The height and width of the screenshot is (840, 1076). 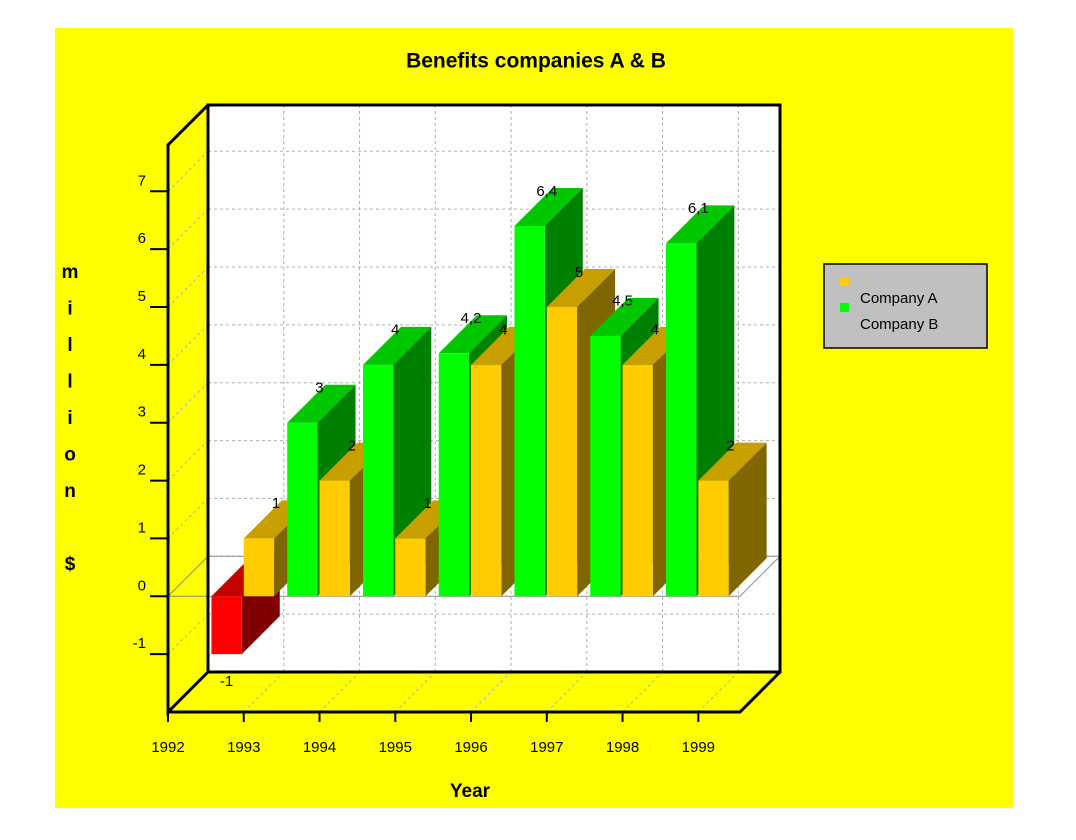 I want to click on y-tick-label: 5, so click(x=142, y=296).